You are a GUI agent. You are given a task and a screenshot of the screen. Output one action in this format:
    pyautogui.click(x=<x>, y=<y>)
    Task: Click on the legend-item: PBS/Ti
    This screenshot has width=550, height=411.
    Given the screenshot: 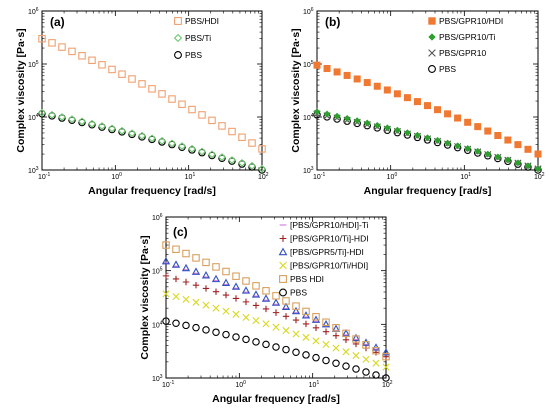 What is the action you would take?
    pyautogui.click(x=192, y=38)
    